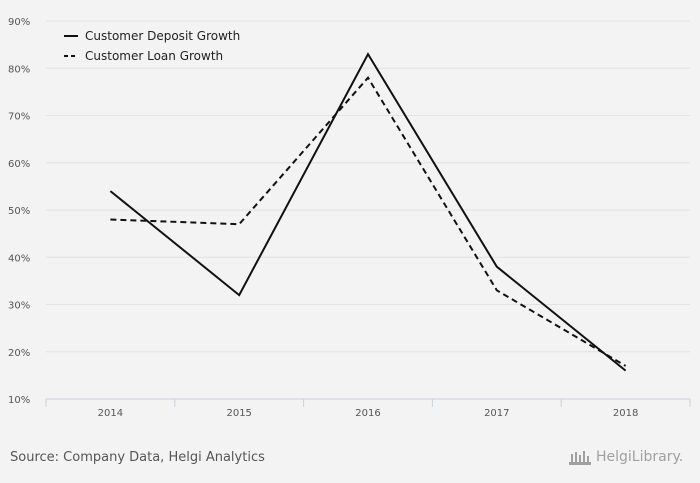 Image resolution: width=700 pixels, height=483 pixels. I want to click on helgi-library-logo: HelgiLibrary., so click(625, 457).